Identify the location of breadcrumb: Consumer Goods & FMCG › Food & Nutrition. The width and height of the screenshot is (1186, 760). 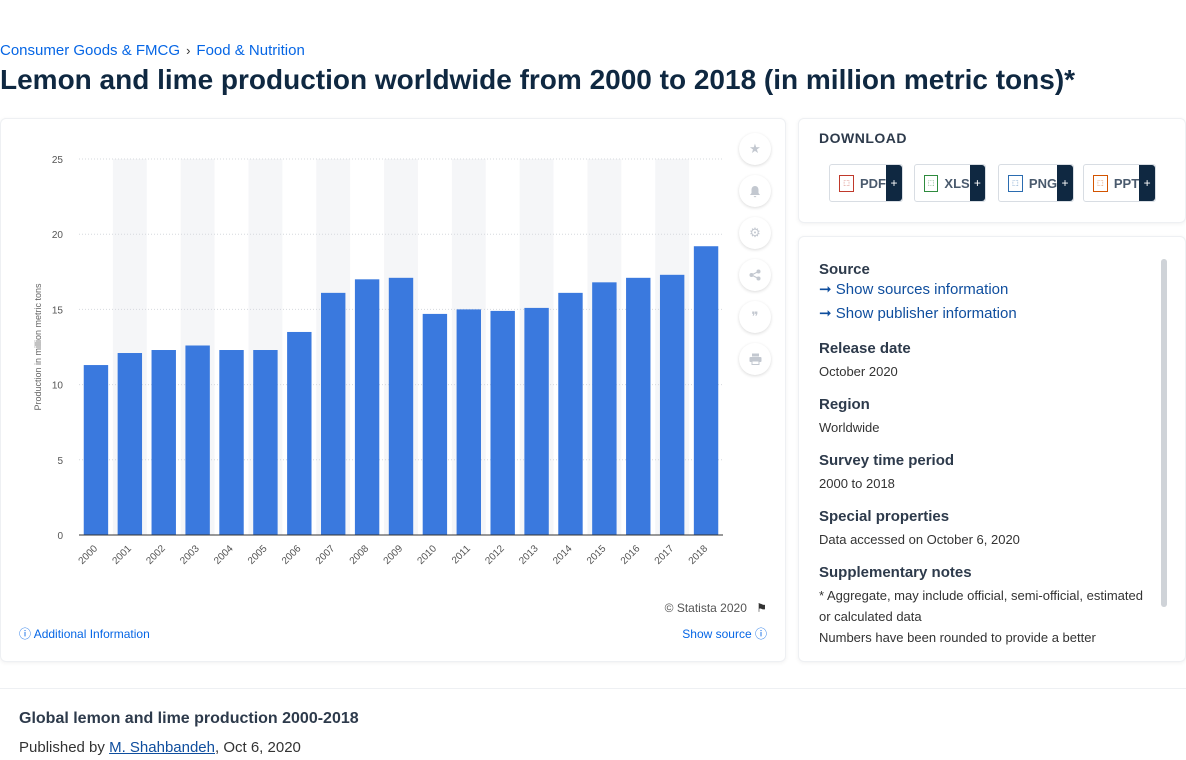
(152, 50).